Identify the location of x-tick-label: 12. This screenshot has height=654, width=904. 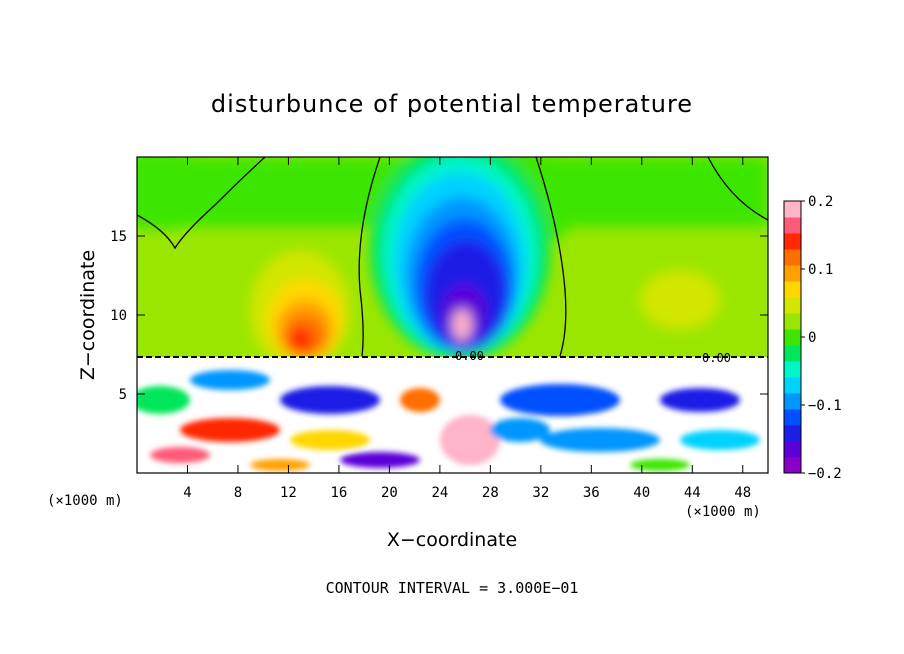
(288, 493).